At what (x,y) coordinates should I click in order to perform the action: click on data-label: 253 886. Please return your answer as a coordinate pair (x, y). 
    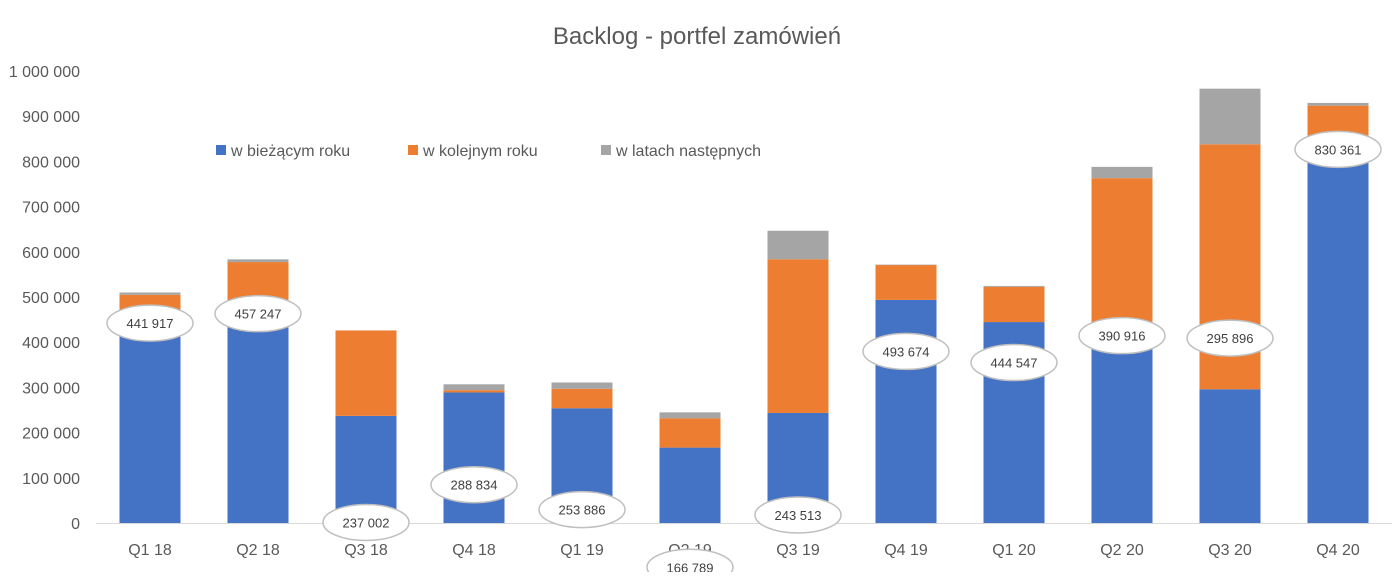
    Looking at the image, I should click on (582, 510).